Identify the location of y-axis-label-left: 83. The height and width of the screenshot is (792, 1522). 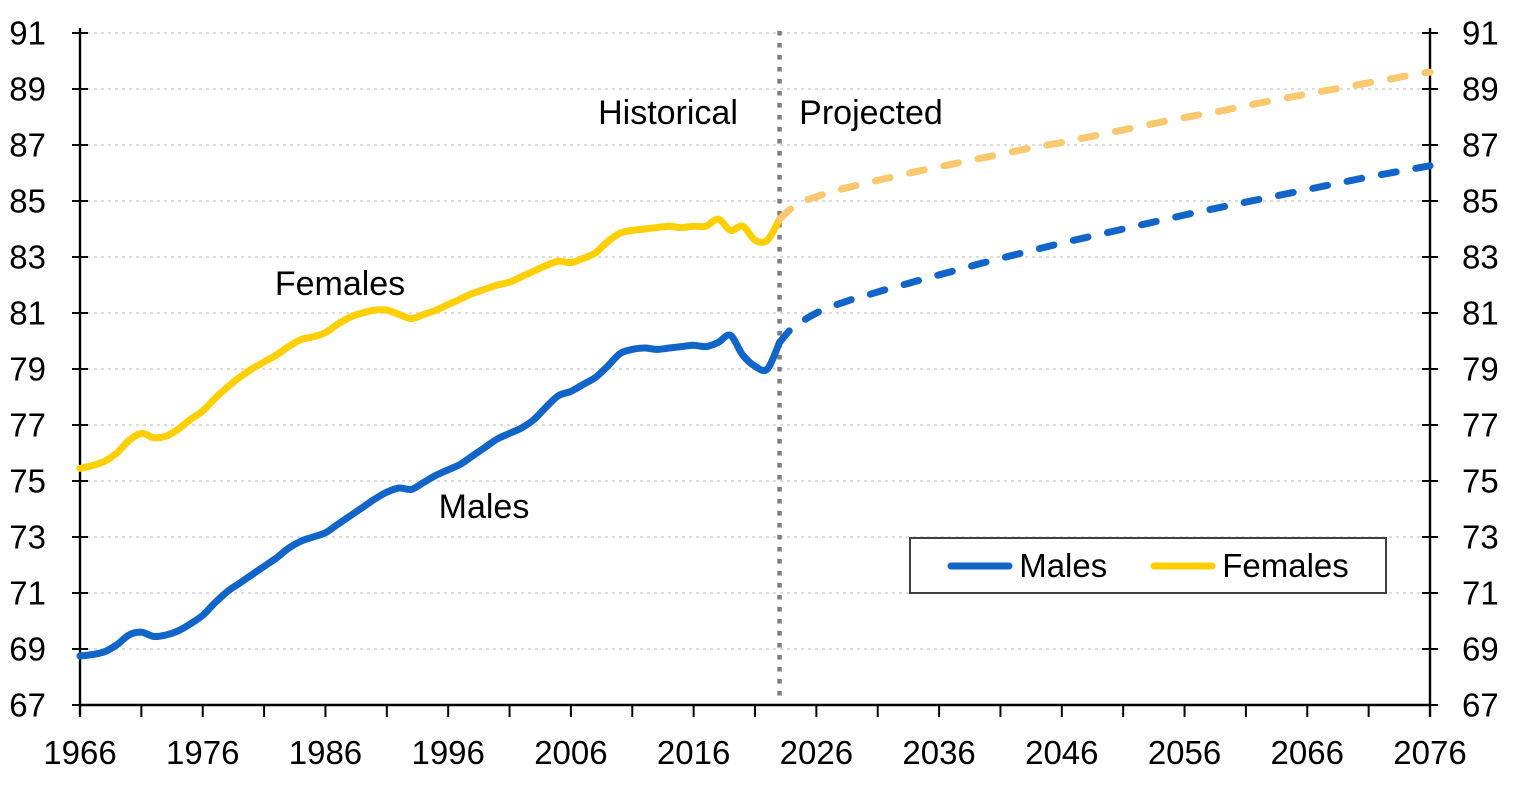
(27, 257).